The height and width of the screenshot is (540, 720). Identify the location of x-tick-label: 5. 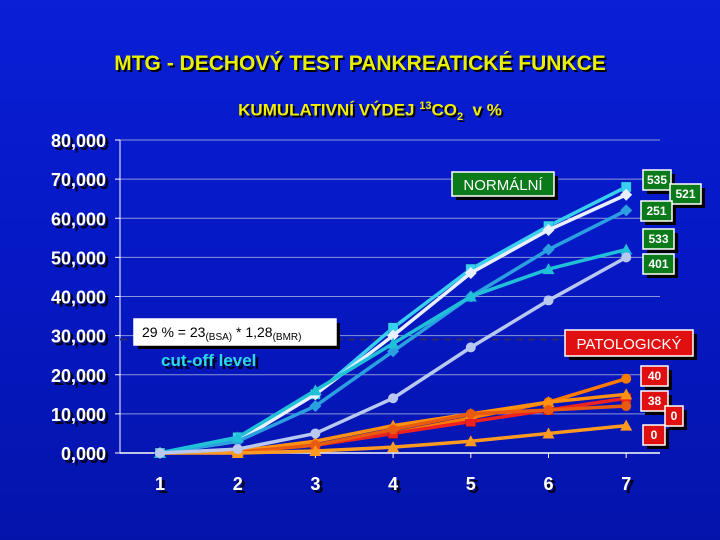
(471, 484).